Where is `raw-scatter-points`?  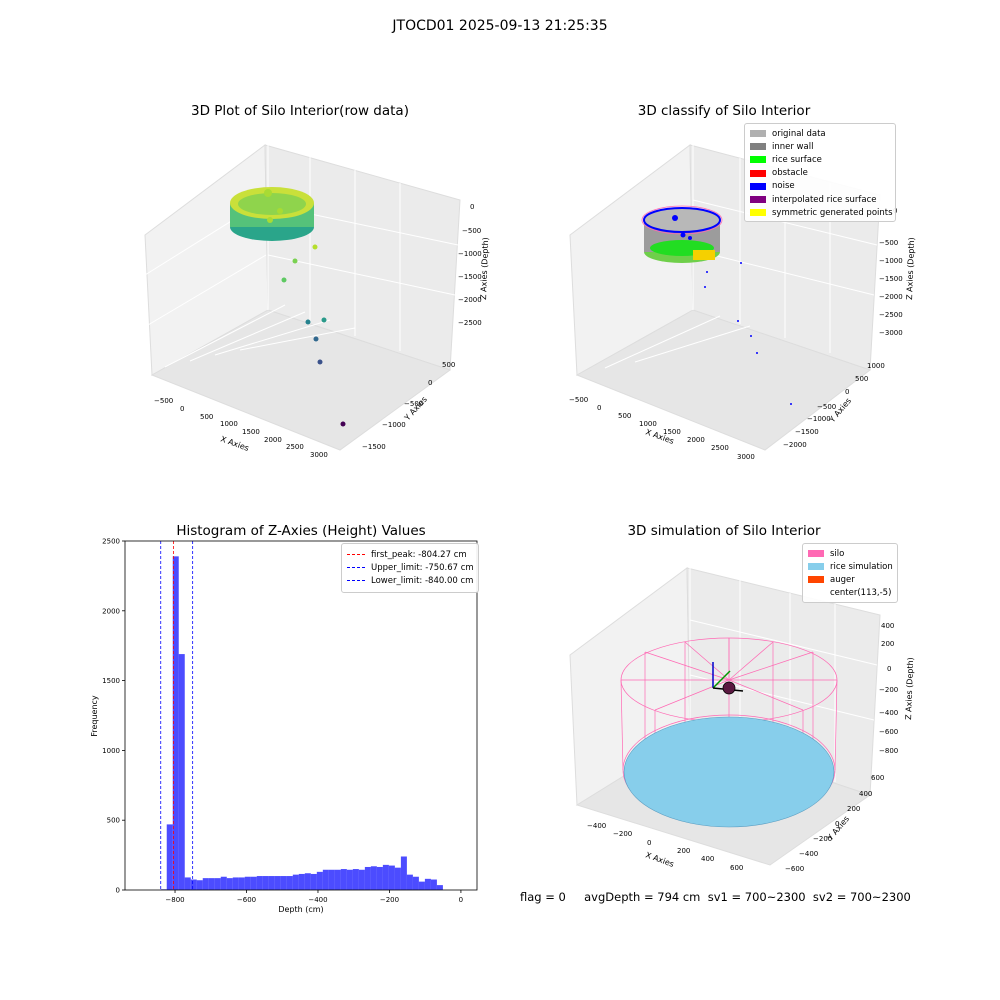
raw-scatter-points is located at coordinates (305, 308).